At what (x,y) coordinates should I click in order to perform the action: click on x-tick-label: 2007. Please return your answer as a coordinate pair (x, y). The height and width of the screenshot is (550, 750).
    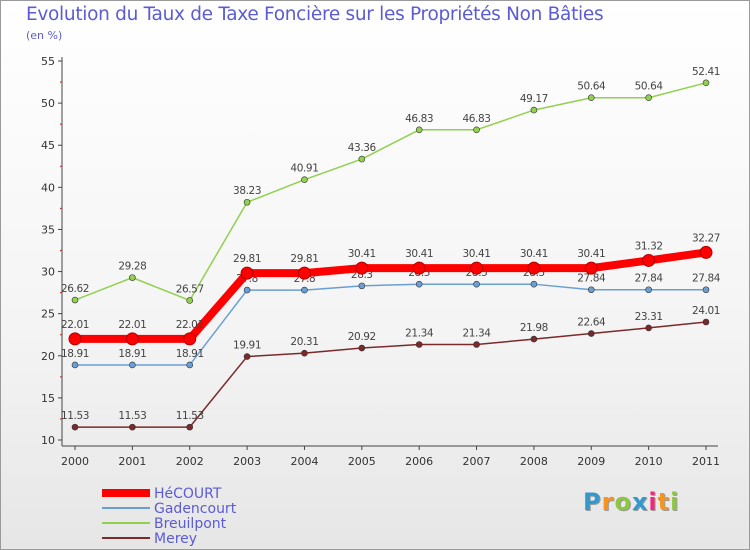
    Looking at the image, I should click on (477, 461).